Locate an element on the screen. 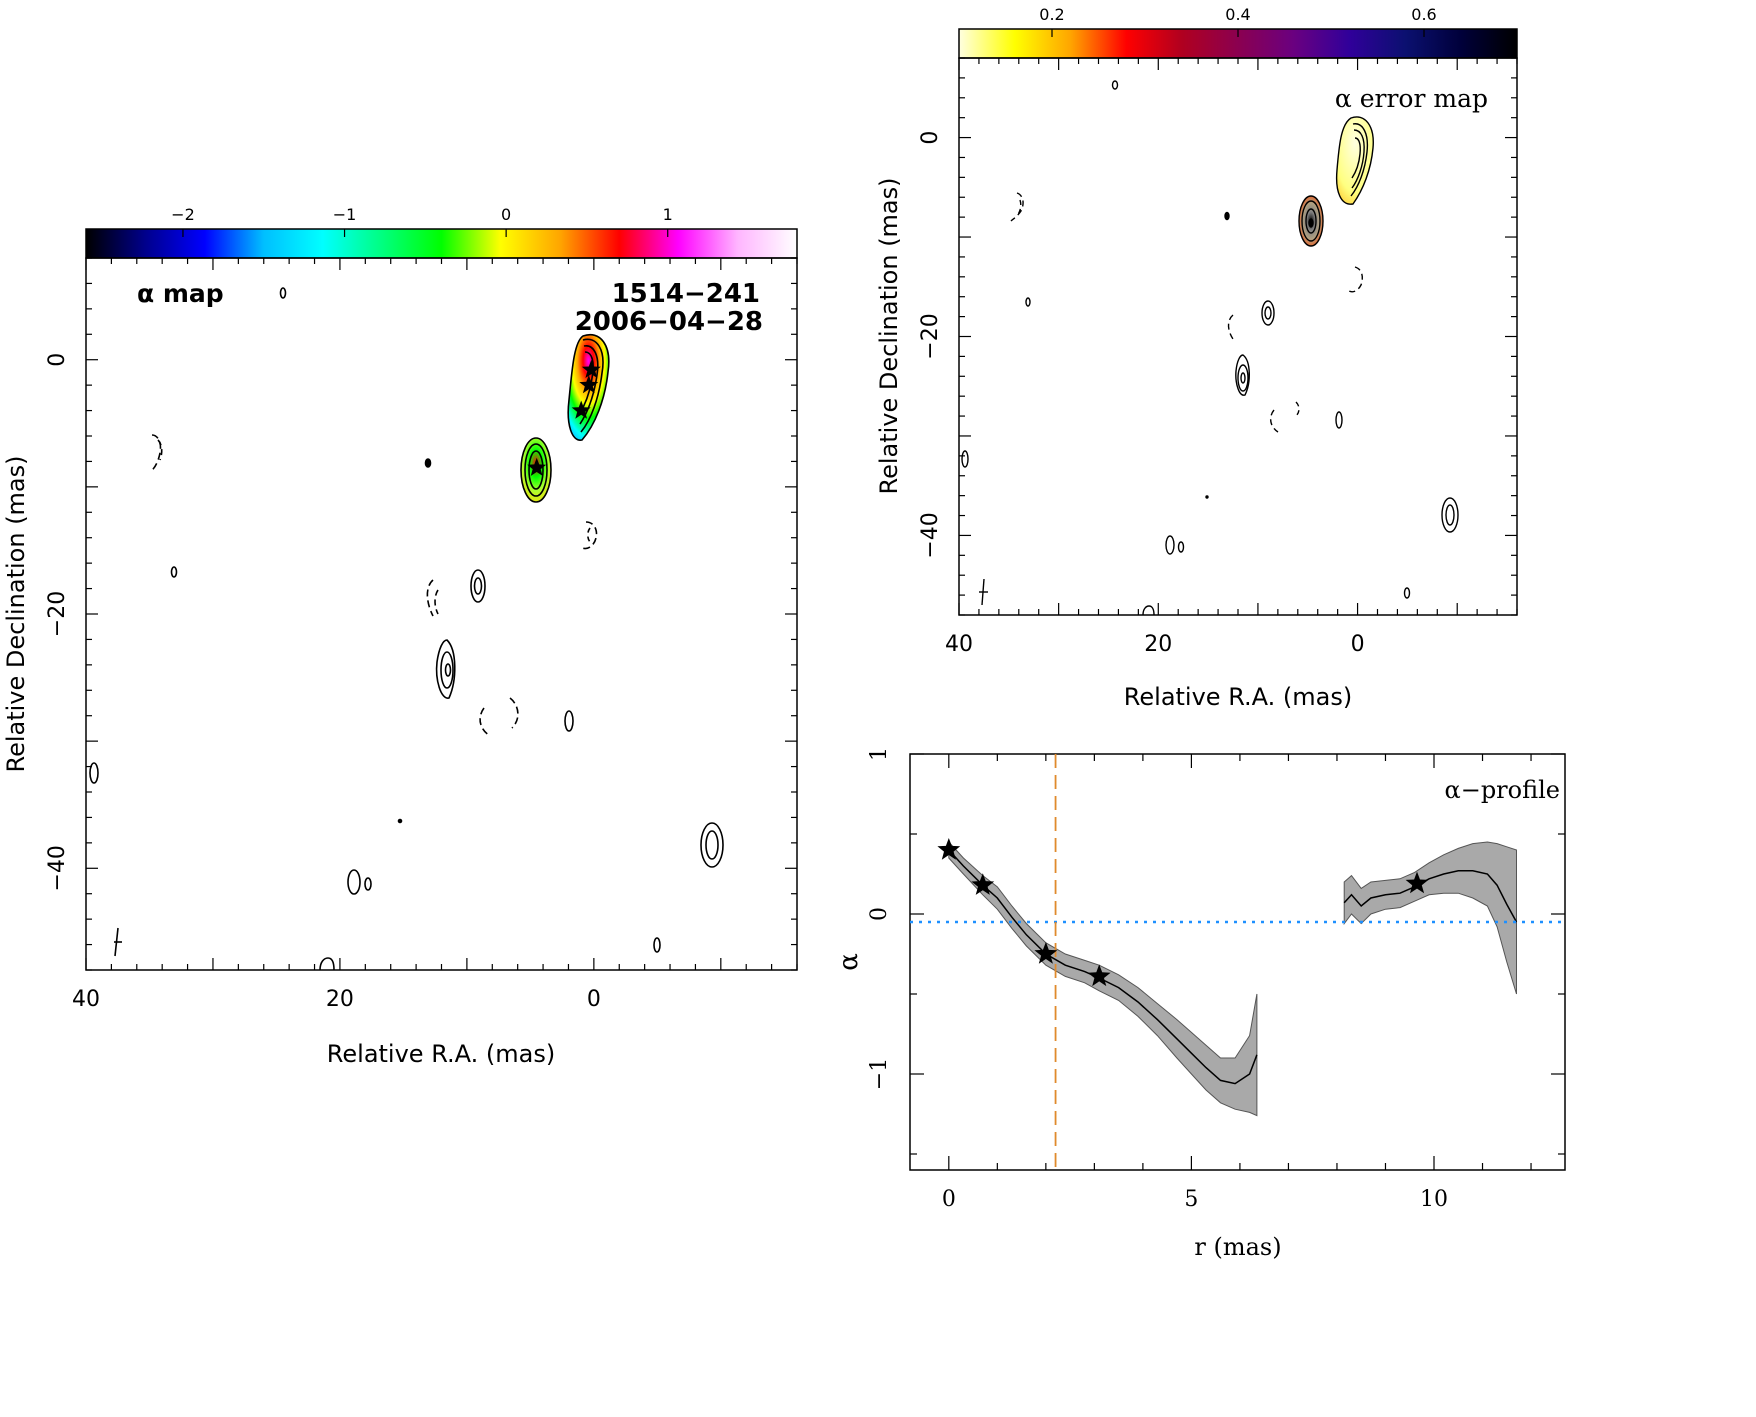 This screenshot has height=1417, width=1756. profile-frame is located at coordinates (1237, 962).